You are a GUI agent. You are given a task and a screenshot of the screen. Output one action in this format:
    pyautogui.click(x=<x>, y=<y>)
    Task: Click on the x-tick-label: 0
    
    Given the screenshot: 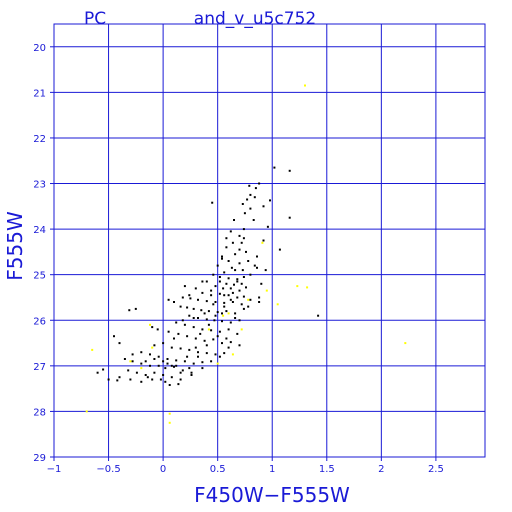 What is the action you would take?
    pyautogui.click(x=163, y=469)
    